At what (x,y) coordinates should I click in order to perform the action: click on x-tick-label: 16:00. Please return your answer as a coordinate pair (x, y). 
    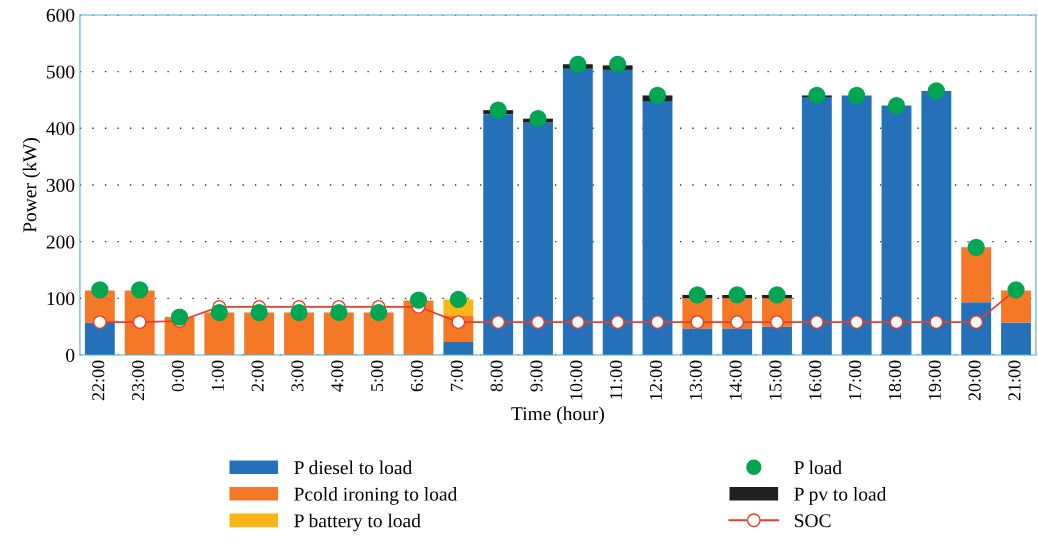
    Looking at the image, I should click on (815, 380).